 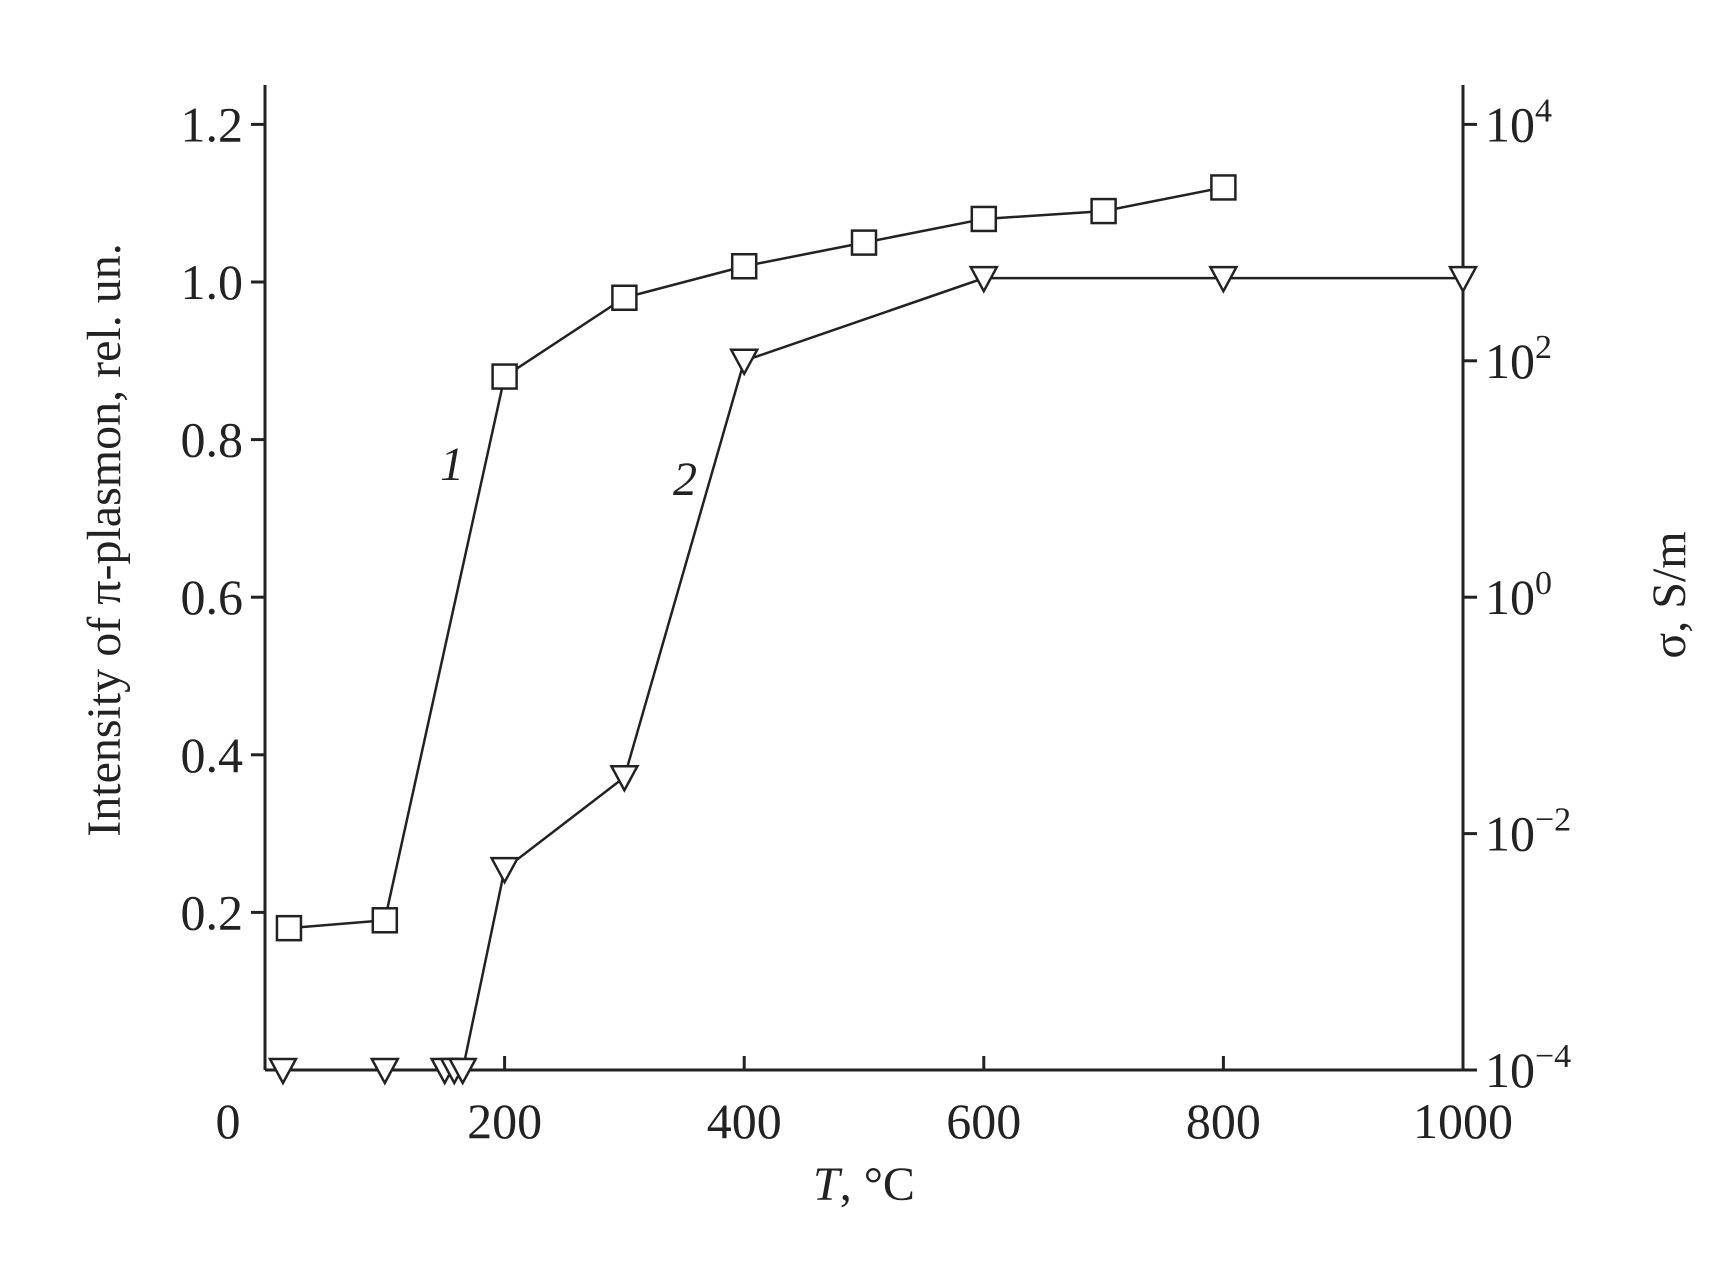 What do you see at coordinates (744, 1121) in the screenshot?
I see `x-tick-label: 400` at bounding box center [744, 1121].